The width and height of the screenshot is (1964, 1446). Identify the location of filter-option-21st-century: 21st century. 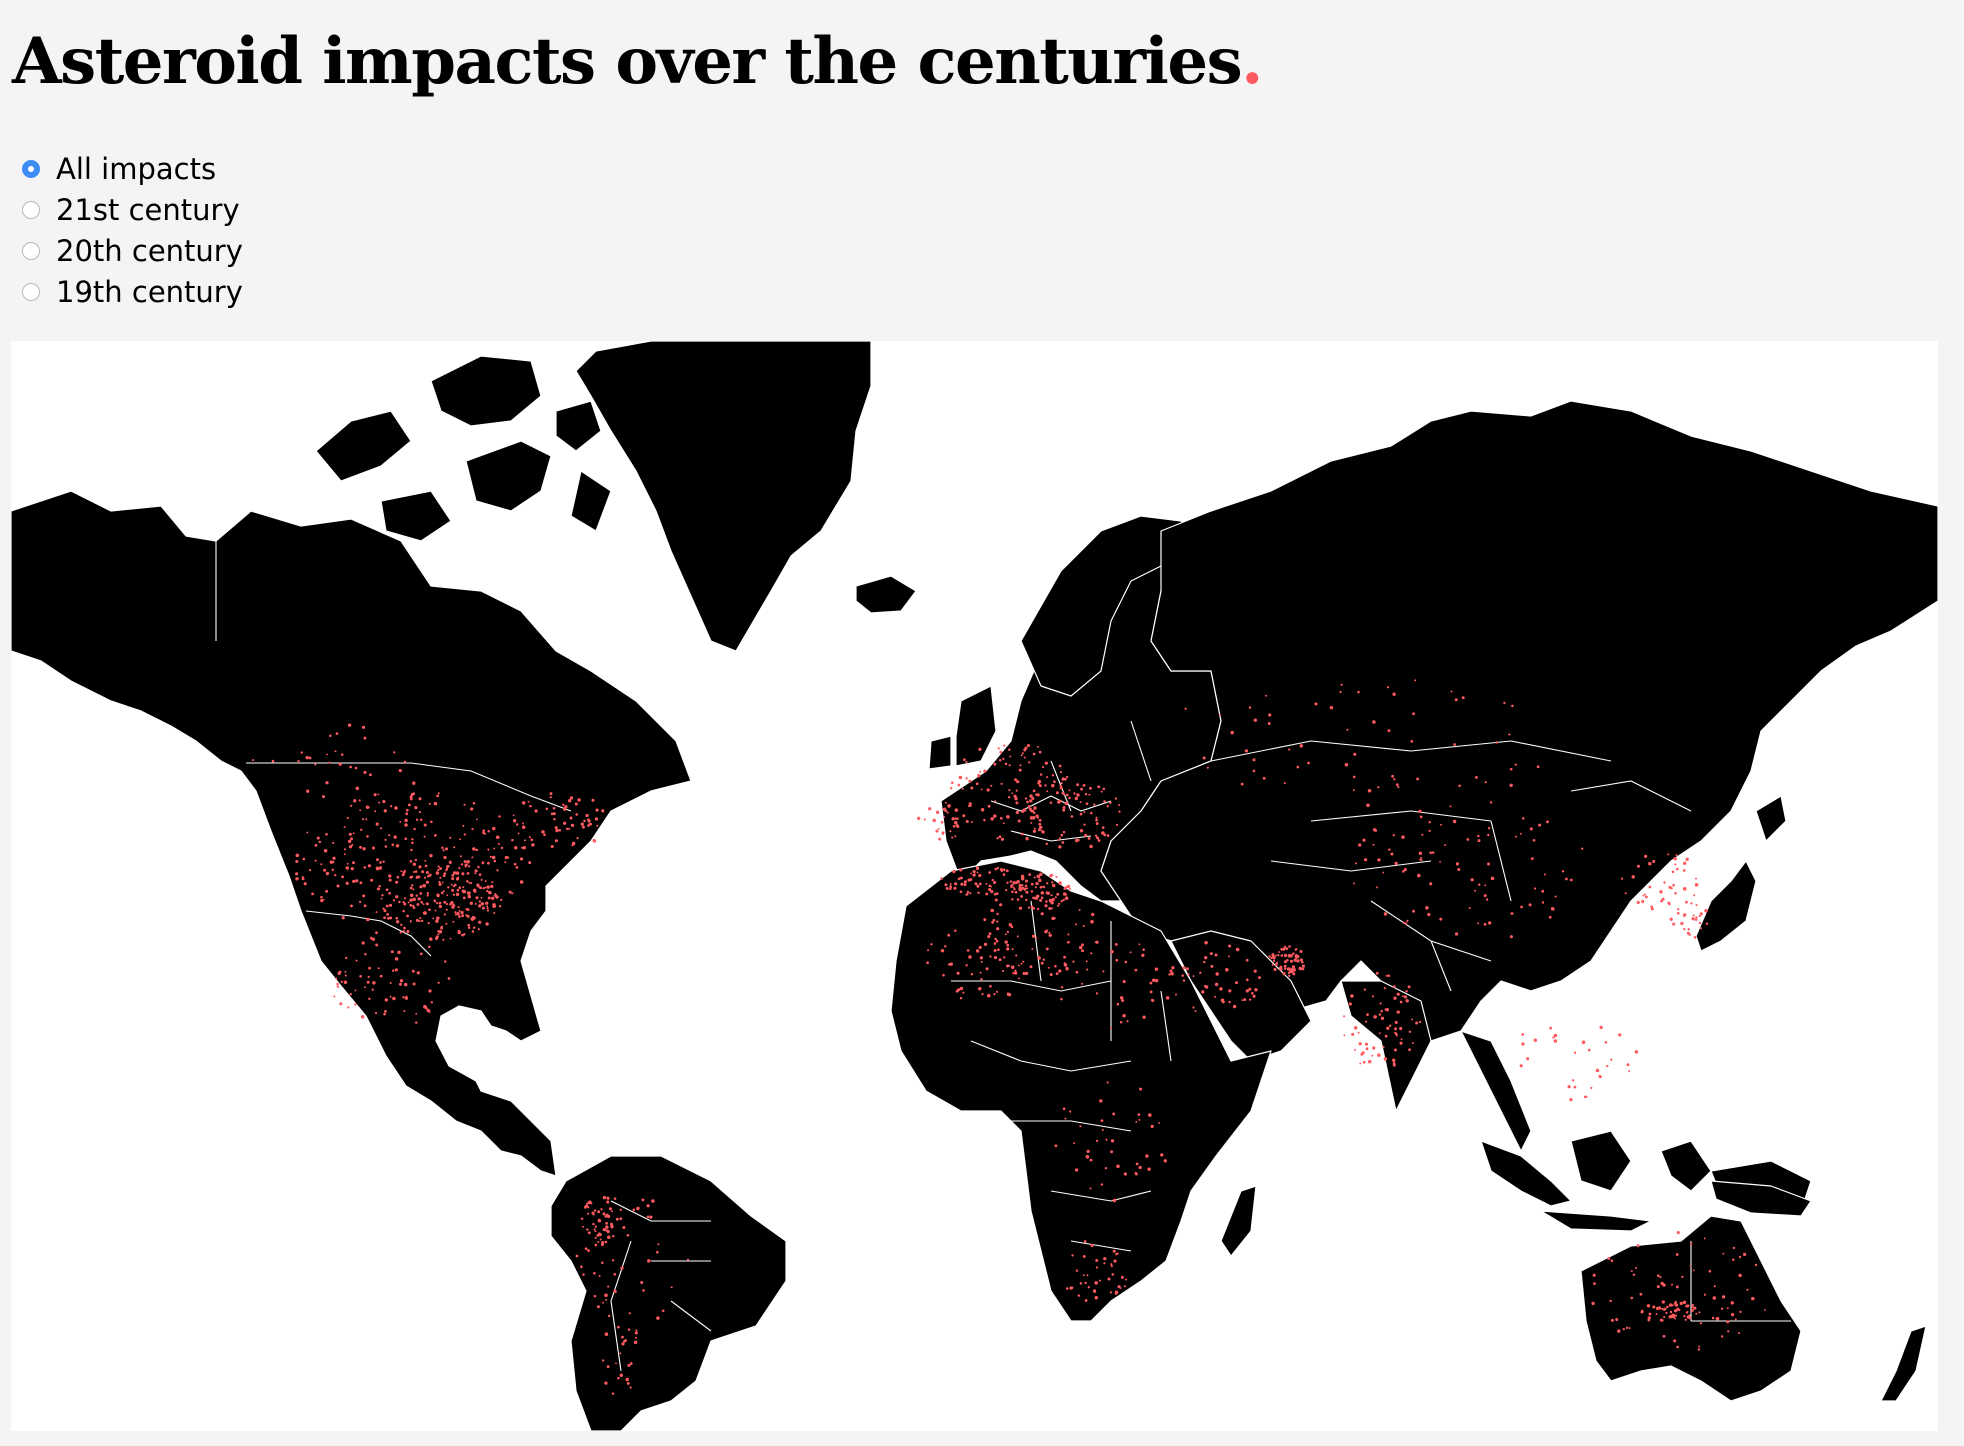
(132, 209).